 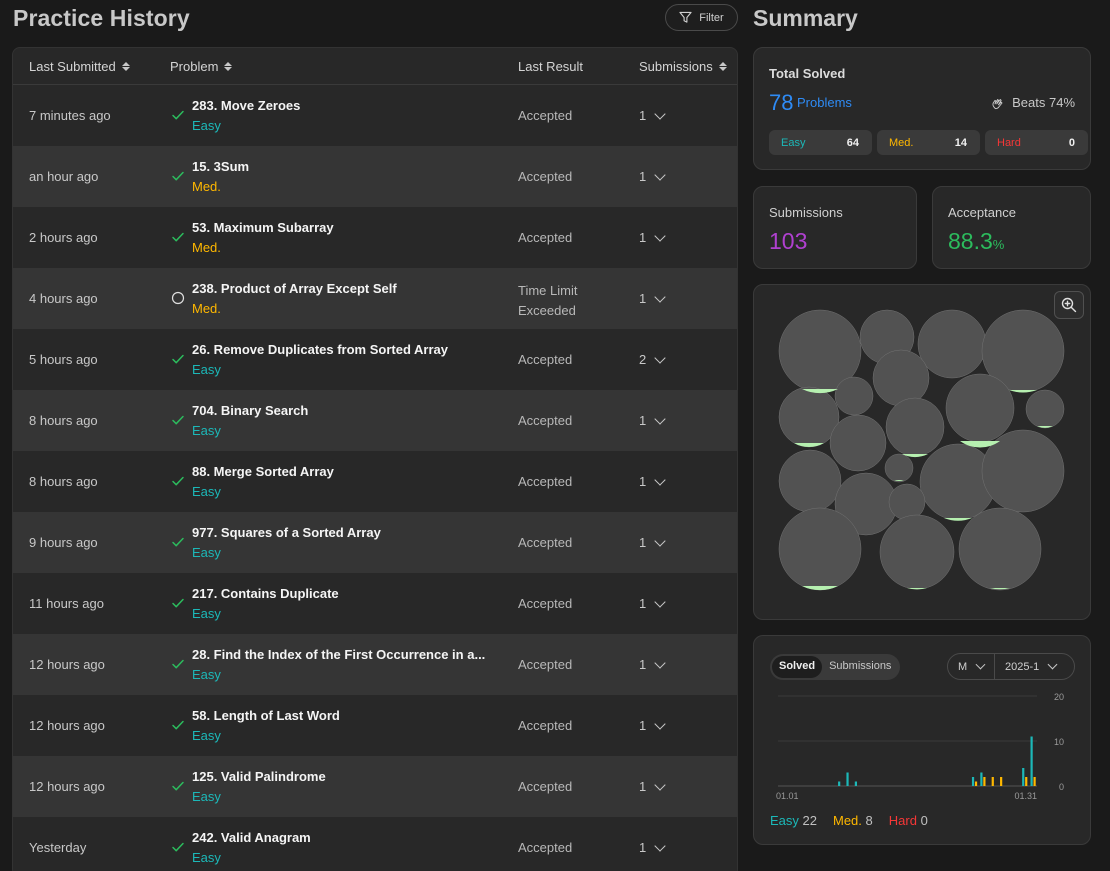 What do you see at coordinates (58, 847) in the screenshot?
I see `submitted-time: Yesterday` at bounding box center [58, 847].